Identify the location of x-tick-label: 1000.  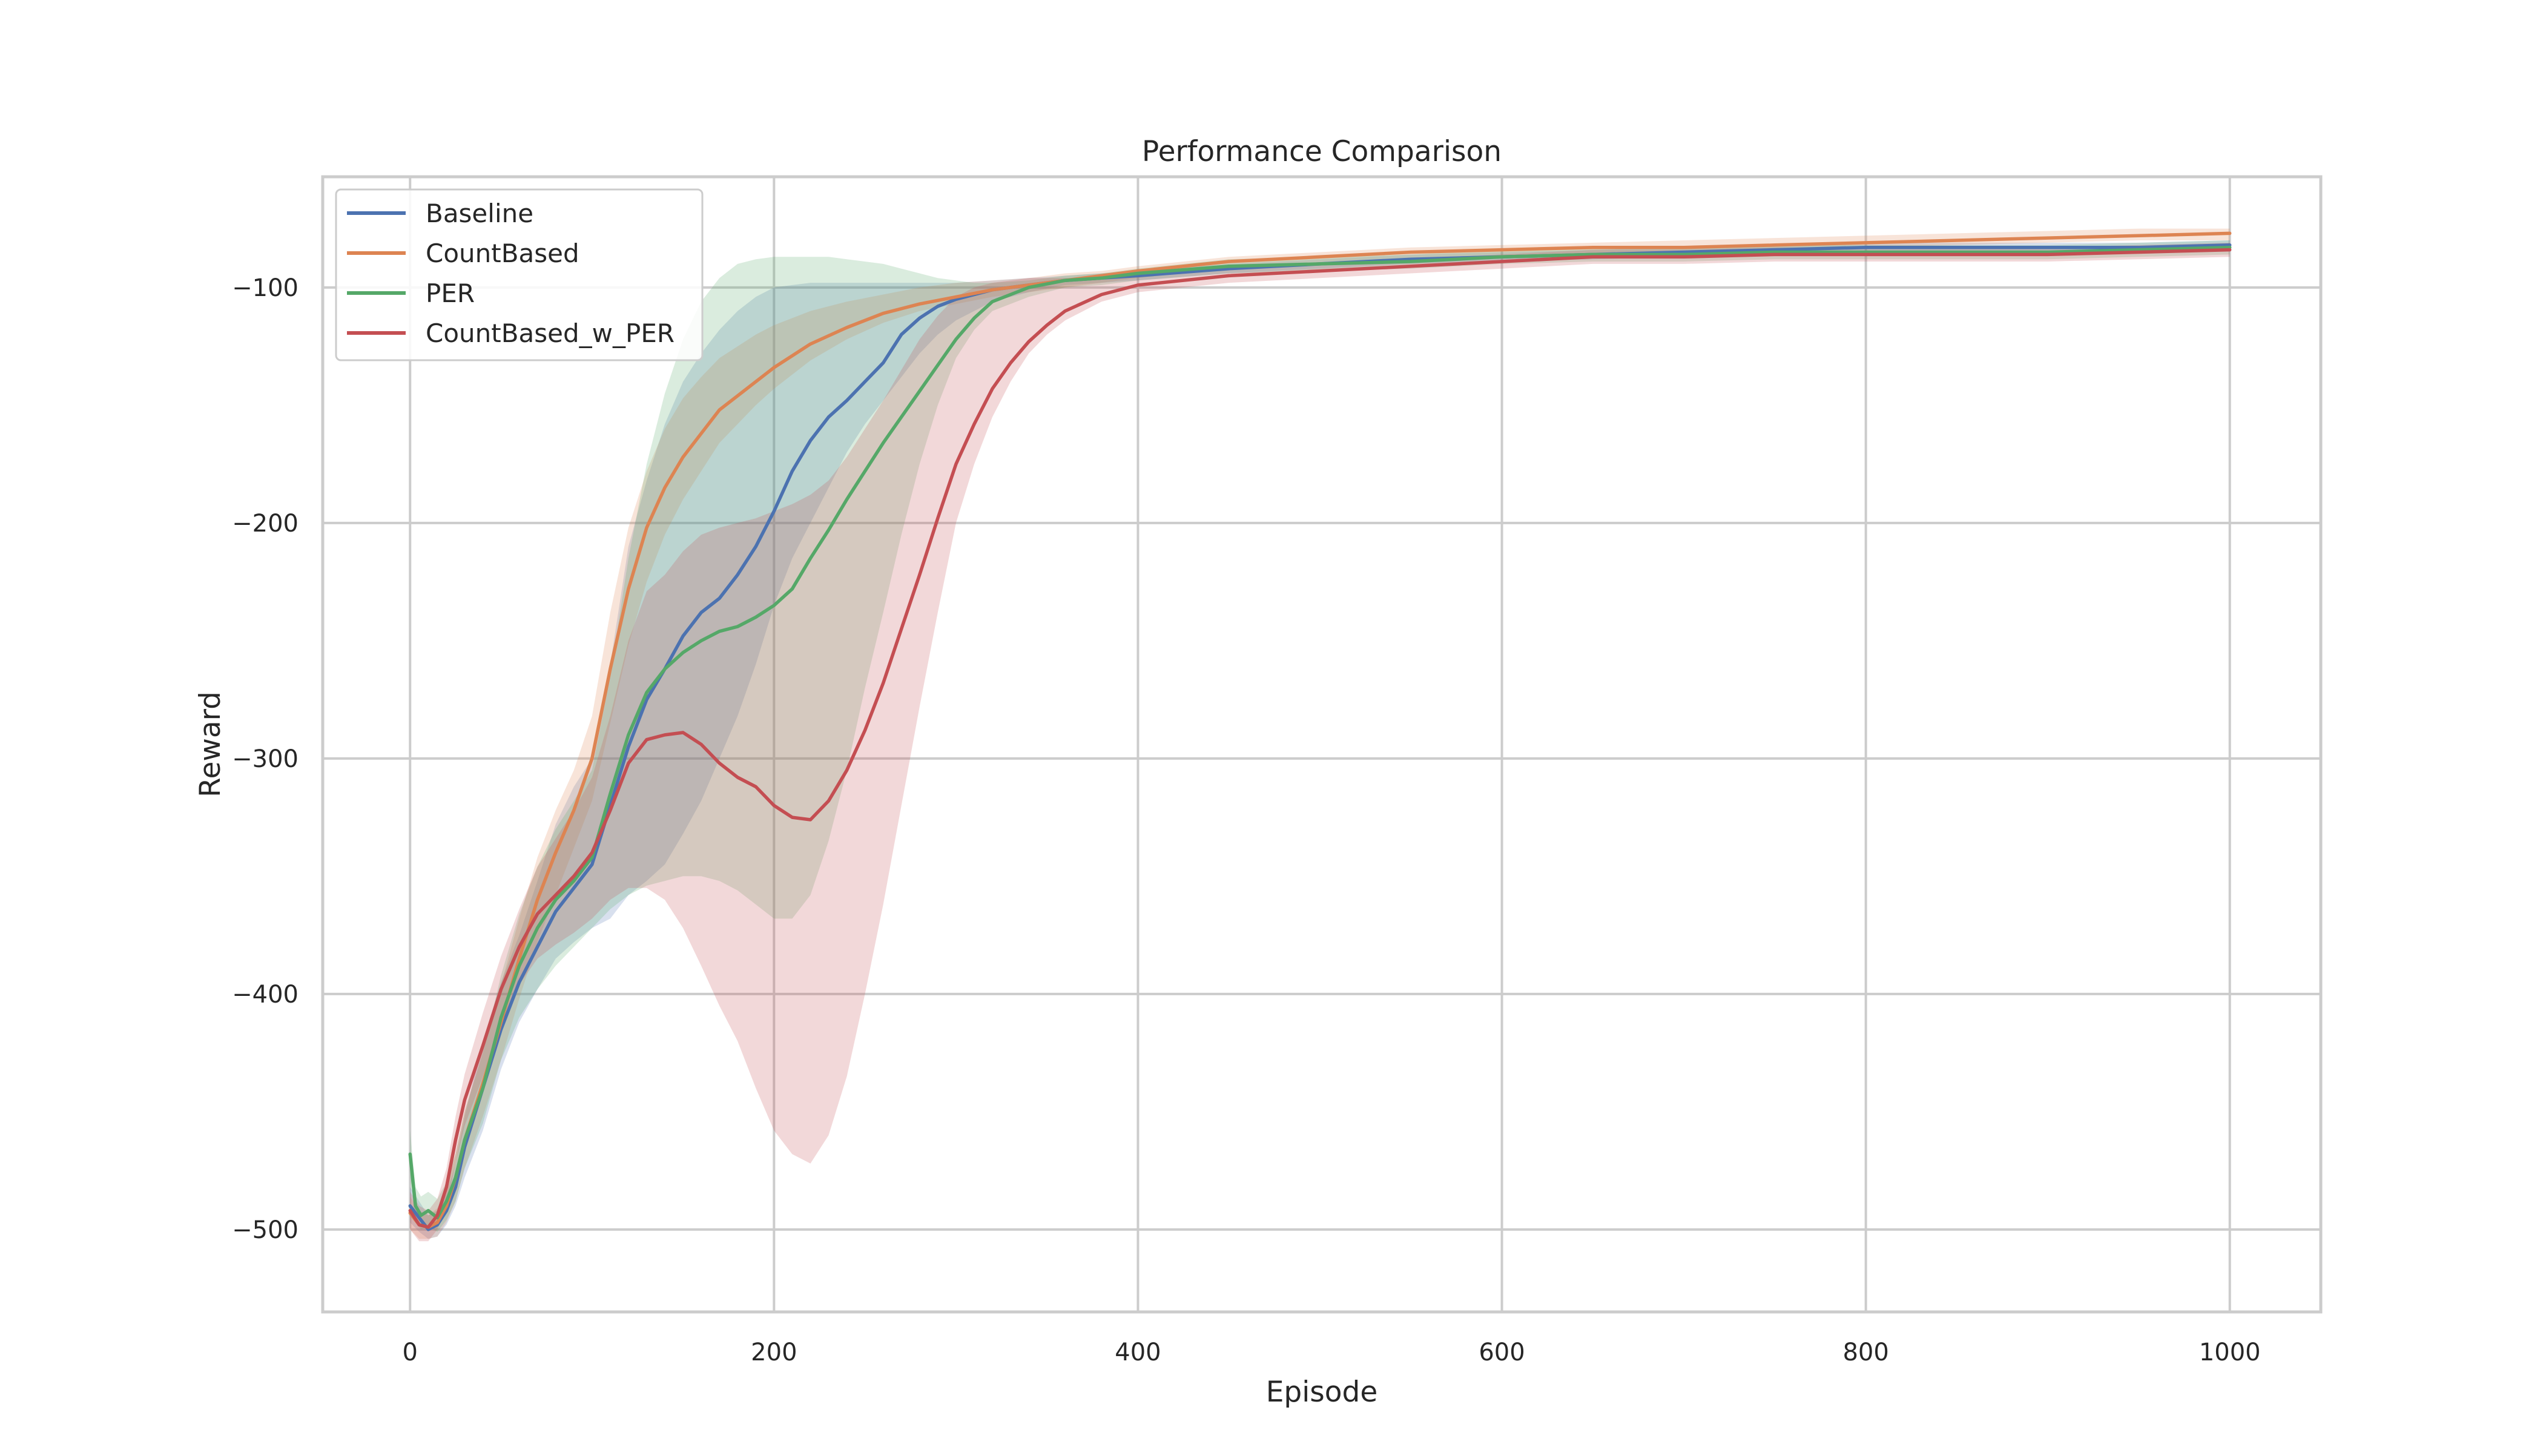
(2230, 1352).